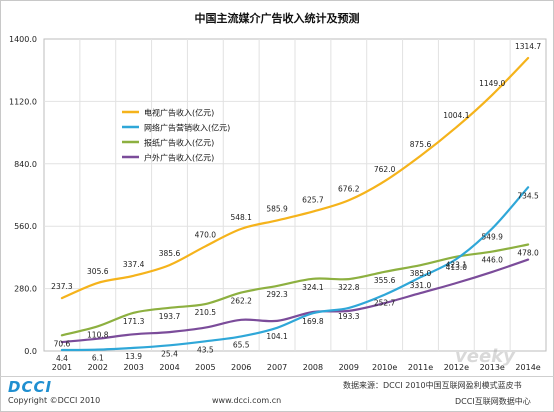 The width and height of the screenshot is (554, 412). What do you see at coordinates (98, 271) in the screenshot?
I see `data-label: 305.6` at bounding box center [98, 271].